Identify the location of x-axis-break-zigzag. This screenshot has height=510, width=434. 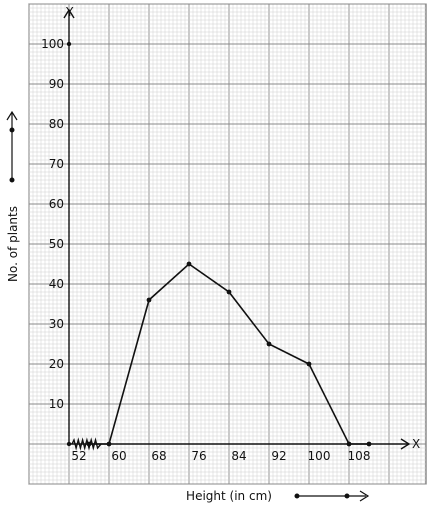
(86, 444).